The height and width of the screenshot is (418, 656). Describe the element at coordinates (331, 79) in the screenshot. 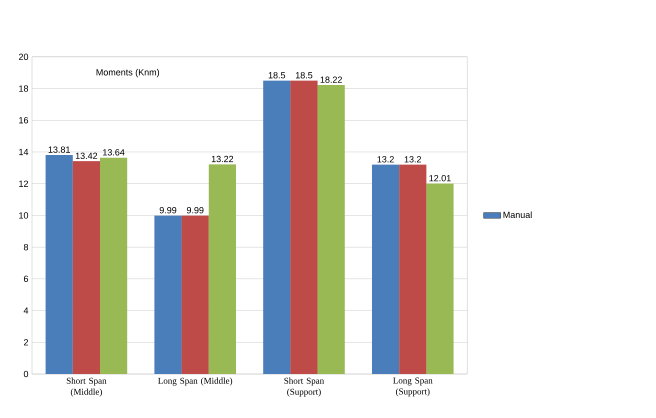

I see `data-label: 18.22` at that location.